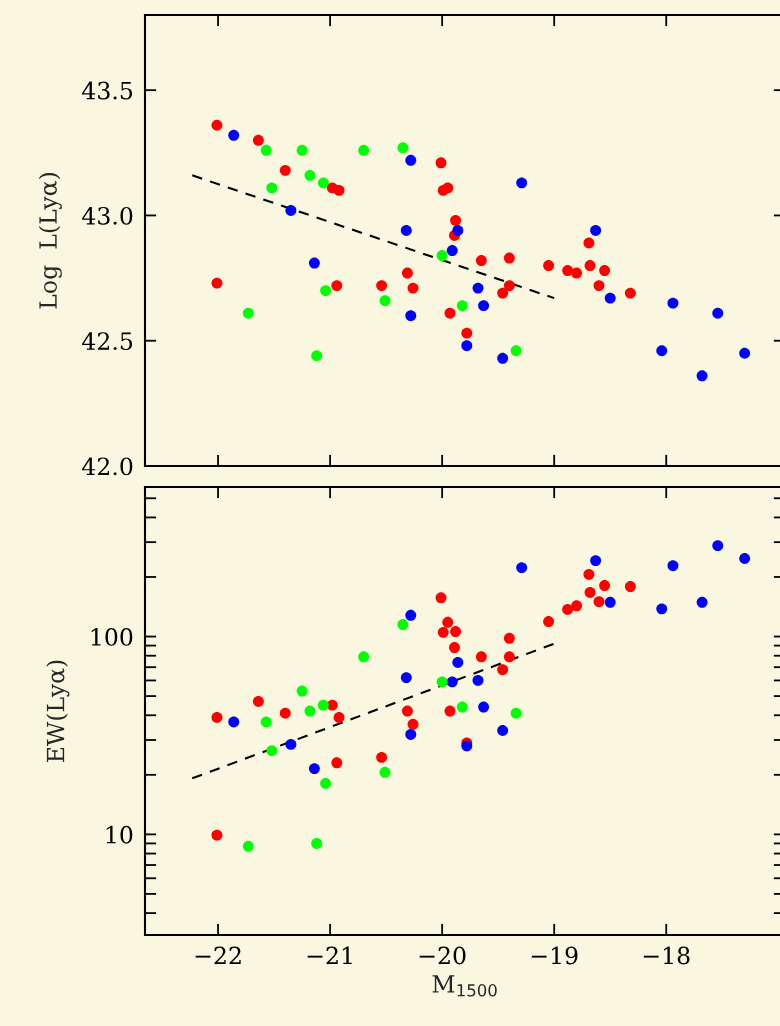  Describe the element at coordinates (112, 636) in the screenshot. I see `y-tick-label: 100` at that location.